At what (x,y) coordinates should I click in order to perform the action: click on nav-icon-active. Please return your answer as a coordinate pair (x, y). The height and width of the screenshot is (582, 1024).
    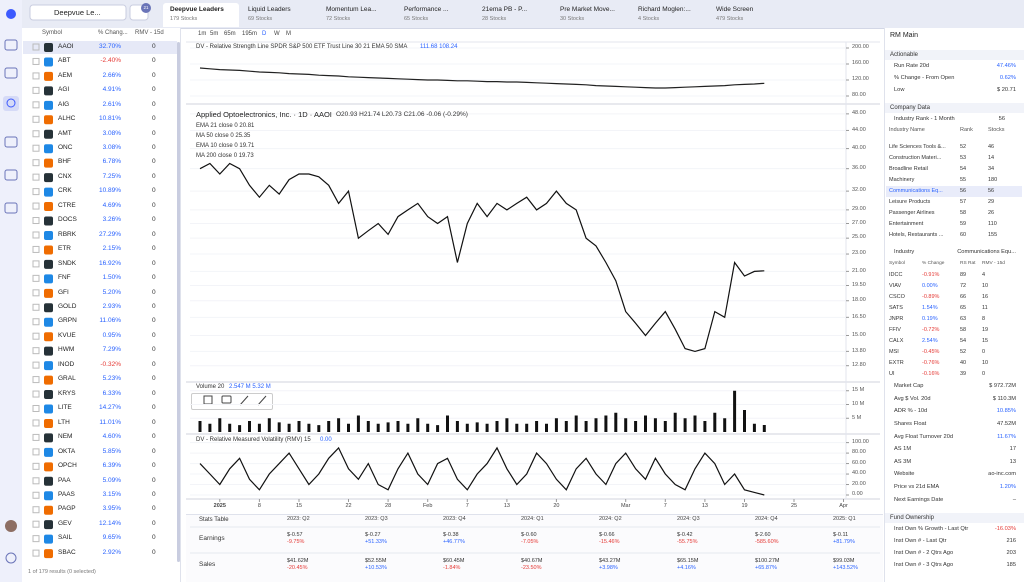
    Looking at the image, I should click on (11, 103).